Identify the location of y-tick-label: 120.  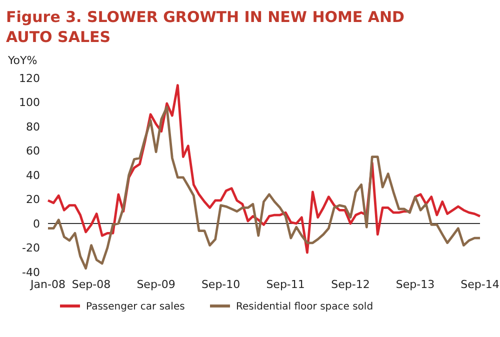
(29, 78).